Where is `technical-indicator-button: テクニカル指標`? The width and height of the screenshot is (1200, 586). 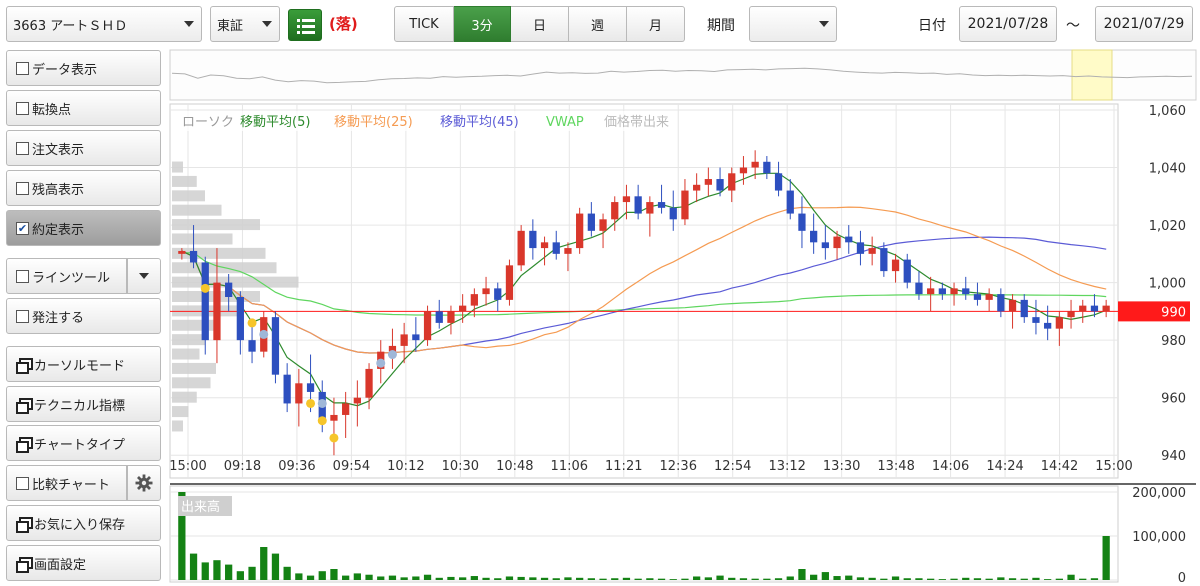 technical-indicator-button: テクニカル指標 is located at coordinates (83, 404).